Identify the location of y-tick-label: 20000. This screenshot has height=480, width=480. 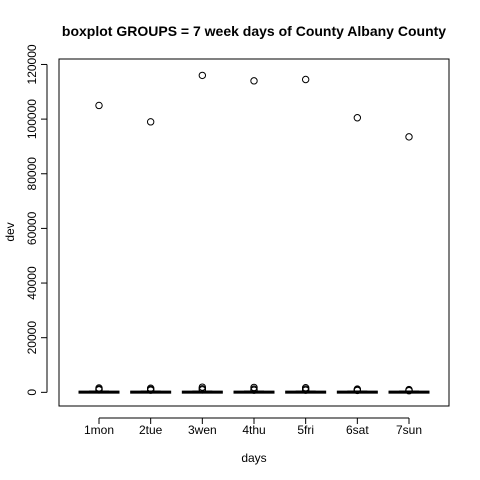
(32, 338).